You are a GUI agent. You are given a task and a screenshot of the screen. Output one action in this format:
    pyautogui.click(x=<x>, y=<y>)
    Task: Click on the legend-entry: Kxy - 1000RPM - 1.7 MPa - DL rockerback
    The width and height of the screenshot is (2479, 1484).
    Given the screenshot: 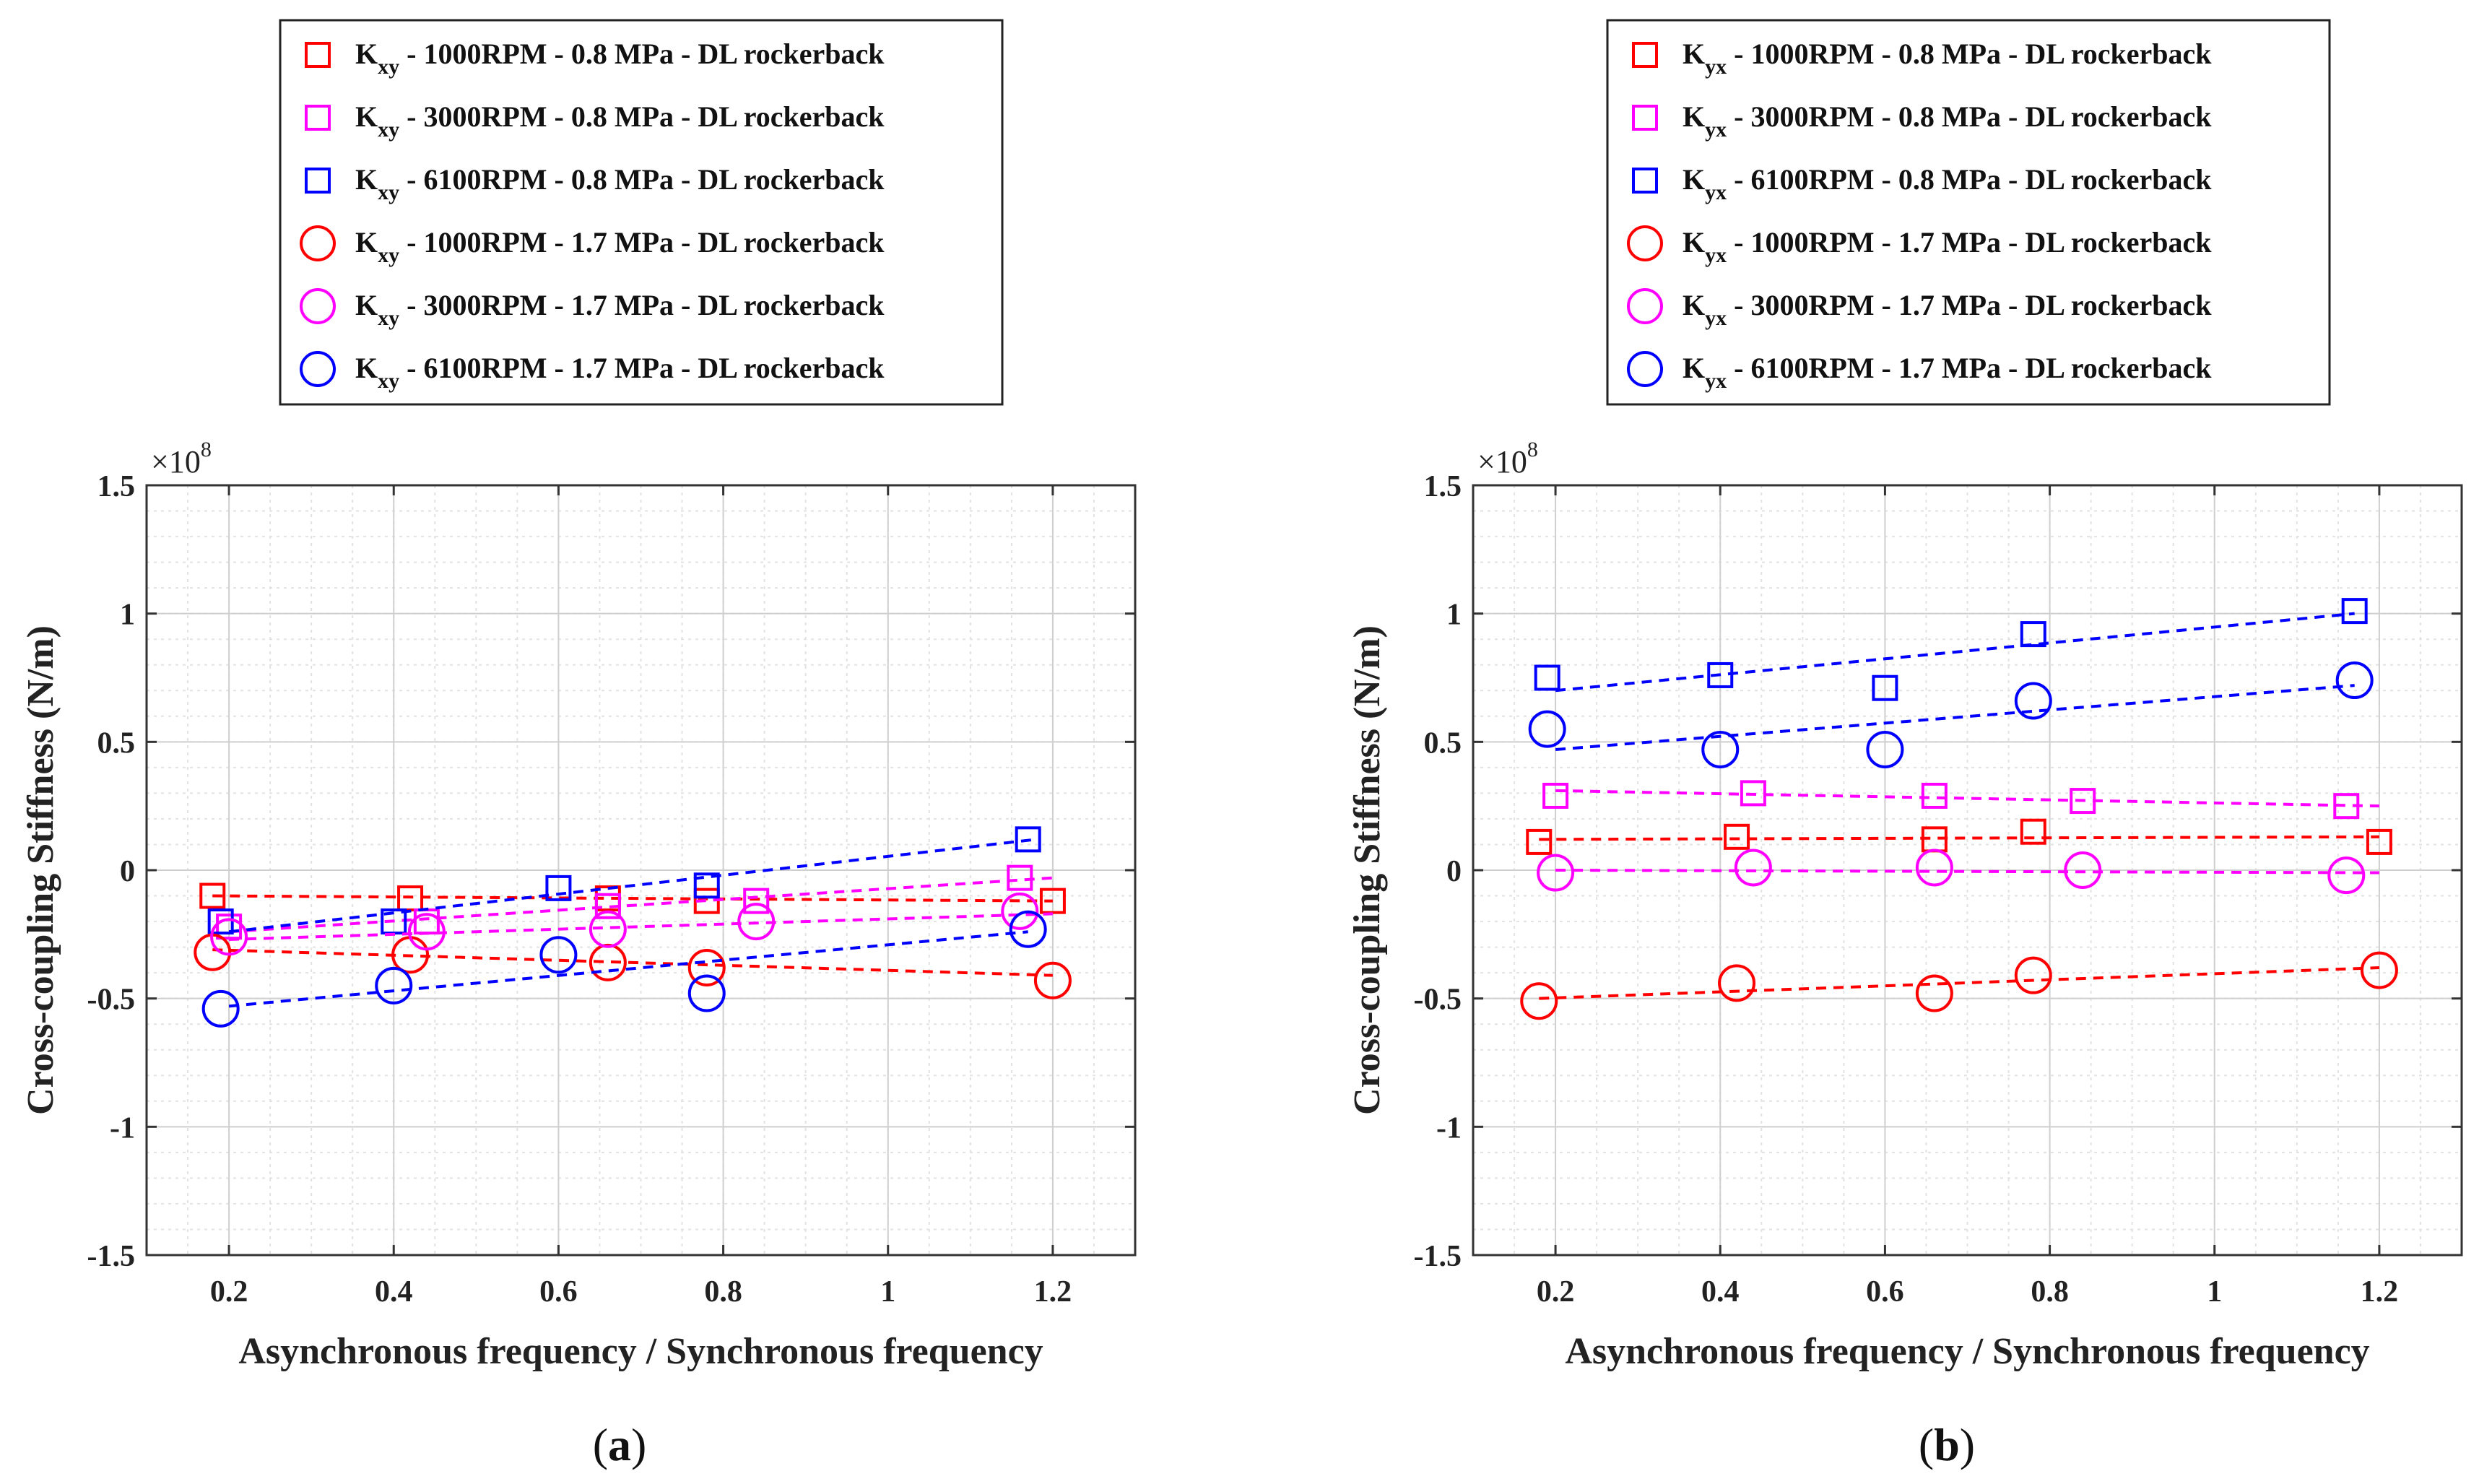 What is the action you would take?
    pyautogui.click(x=620, y=246)
    